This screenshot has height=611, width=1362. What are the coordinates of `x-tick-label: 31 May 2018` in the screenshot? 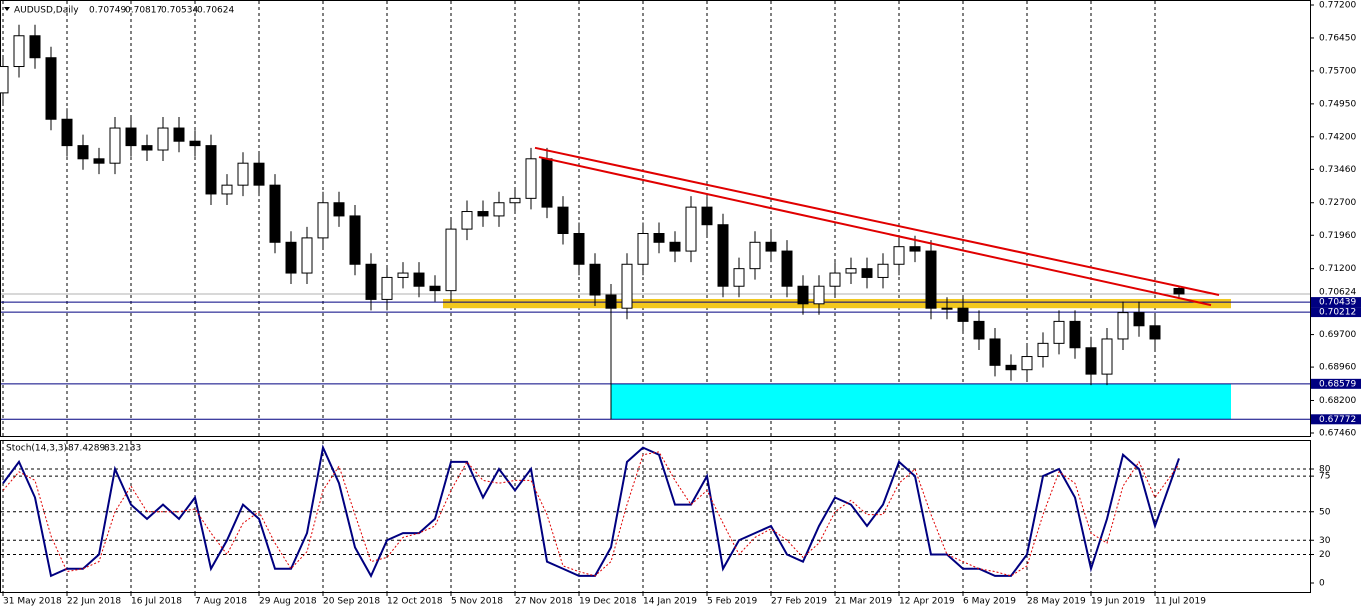 It's located at (32, 602).